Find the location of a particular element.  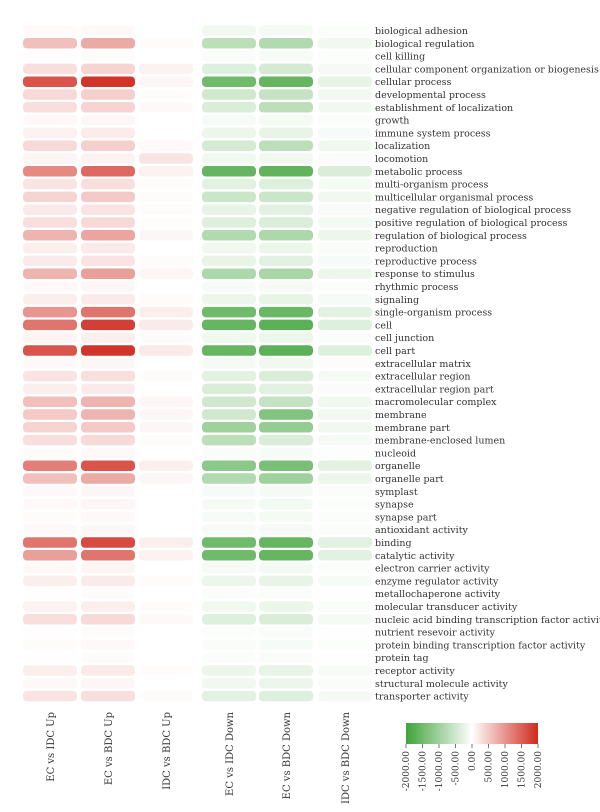

heatmap-cell-binding-ec-vs-bdc-down is located at coordinates (286, 542).